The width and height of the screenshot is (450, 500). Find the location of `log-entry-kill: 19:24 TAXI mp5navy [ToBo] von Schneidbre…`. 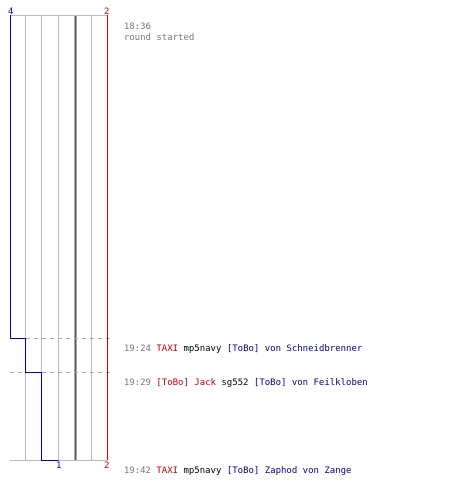

log-entry-kill: 19:24 TAXI mp5navy [ToBo] von Schneidbre… is located at coordinates (237, 344).